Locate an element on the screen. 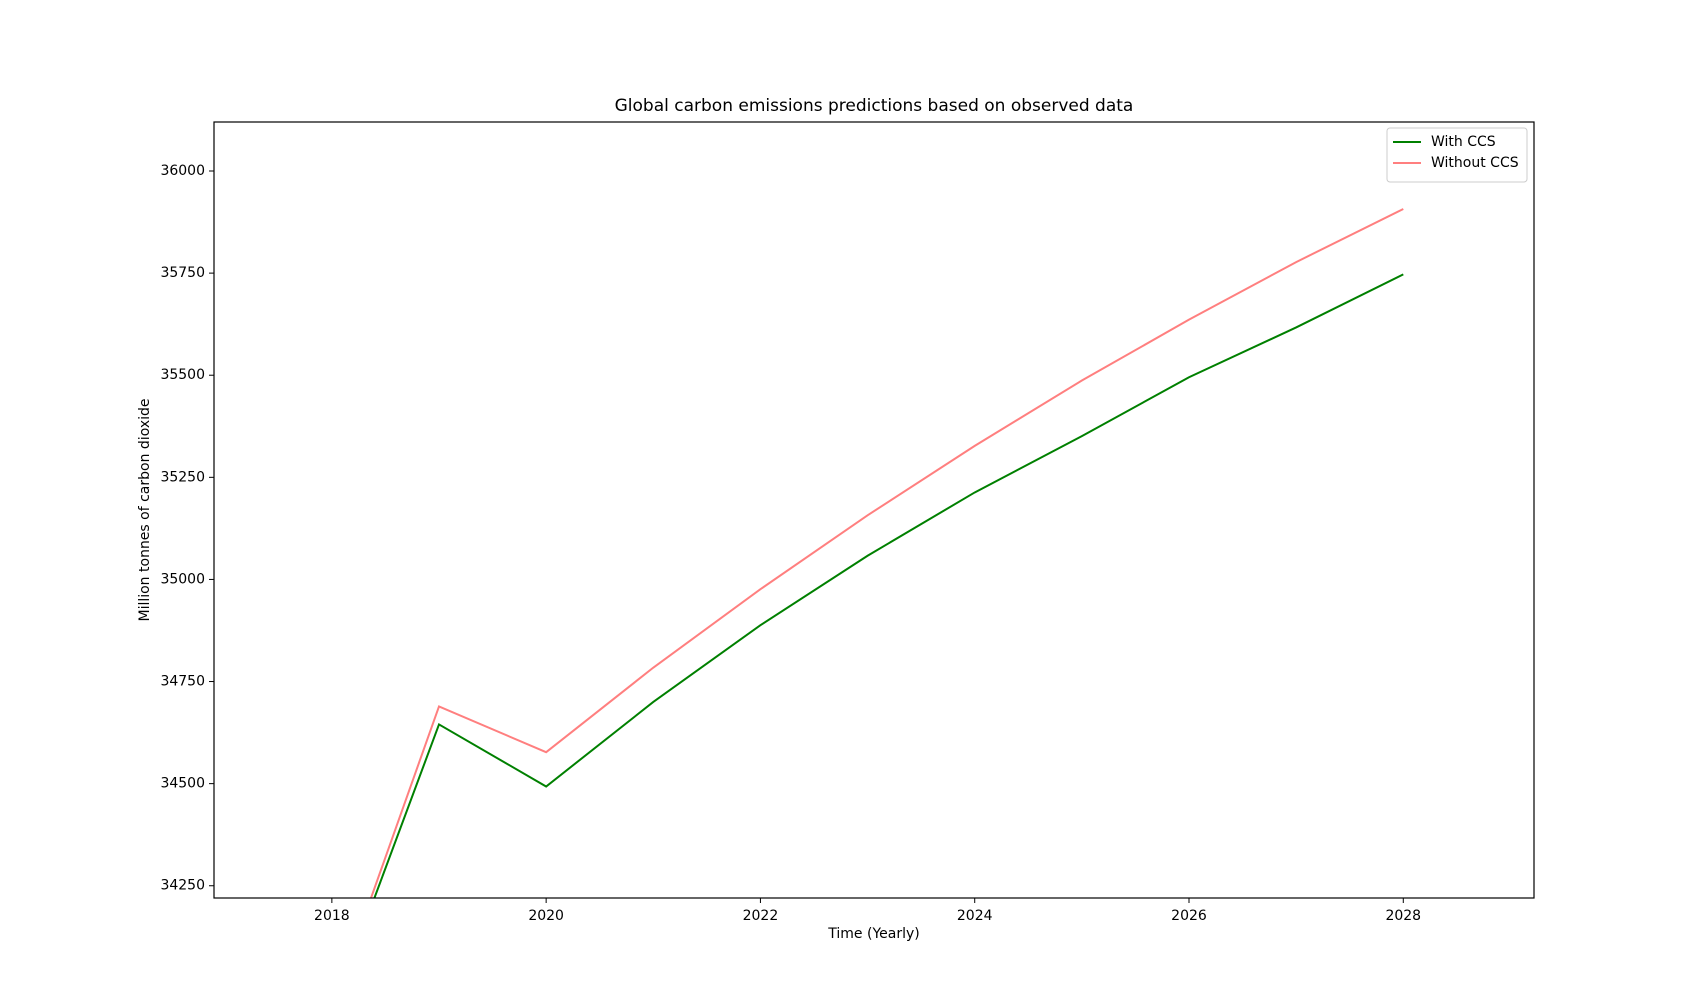 The width and height of the screenshot is (1684, 997). legend-box is located at coordinates (1457, 155).